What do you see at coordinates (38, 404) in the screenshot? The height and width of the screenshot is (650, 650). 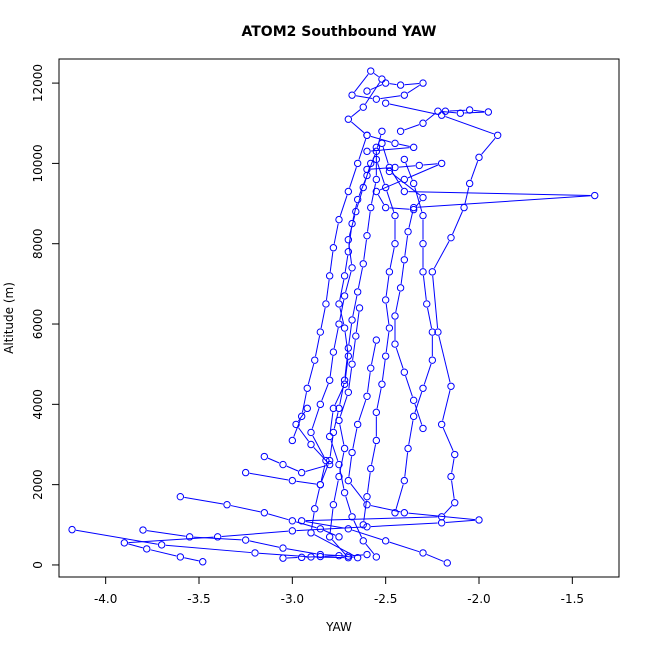 I see `y-tick-label: 4000` at bounding box center [38, 404].